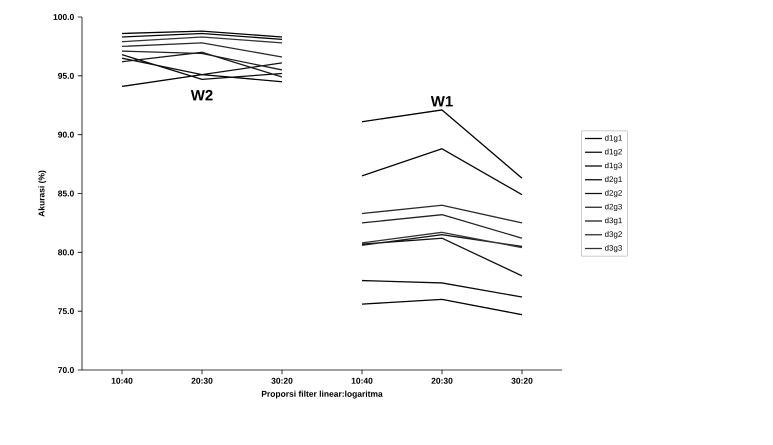  Describe the element at coordinates (42, 193) in the screenshot. I see `y-axis-title: Akurasi (%)` at that location.